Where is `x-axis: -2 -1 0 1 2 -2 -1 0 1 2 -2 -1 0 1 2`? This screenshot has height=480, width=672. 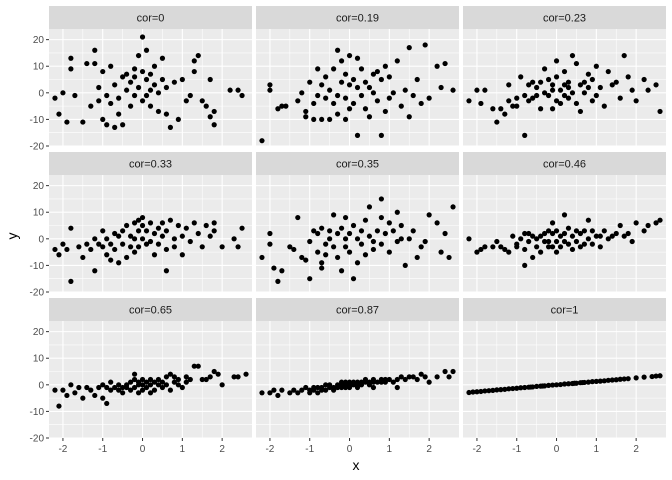
x-axis: -2 -1 0 1 2 -2 -1 0 1 2 -2 -1 0 1 2 is located at coordinates (348, 446).